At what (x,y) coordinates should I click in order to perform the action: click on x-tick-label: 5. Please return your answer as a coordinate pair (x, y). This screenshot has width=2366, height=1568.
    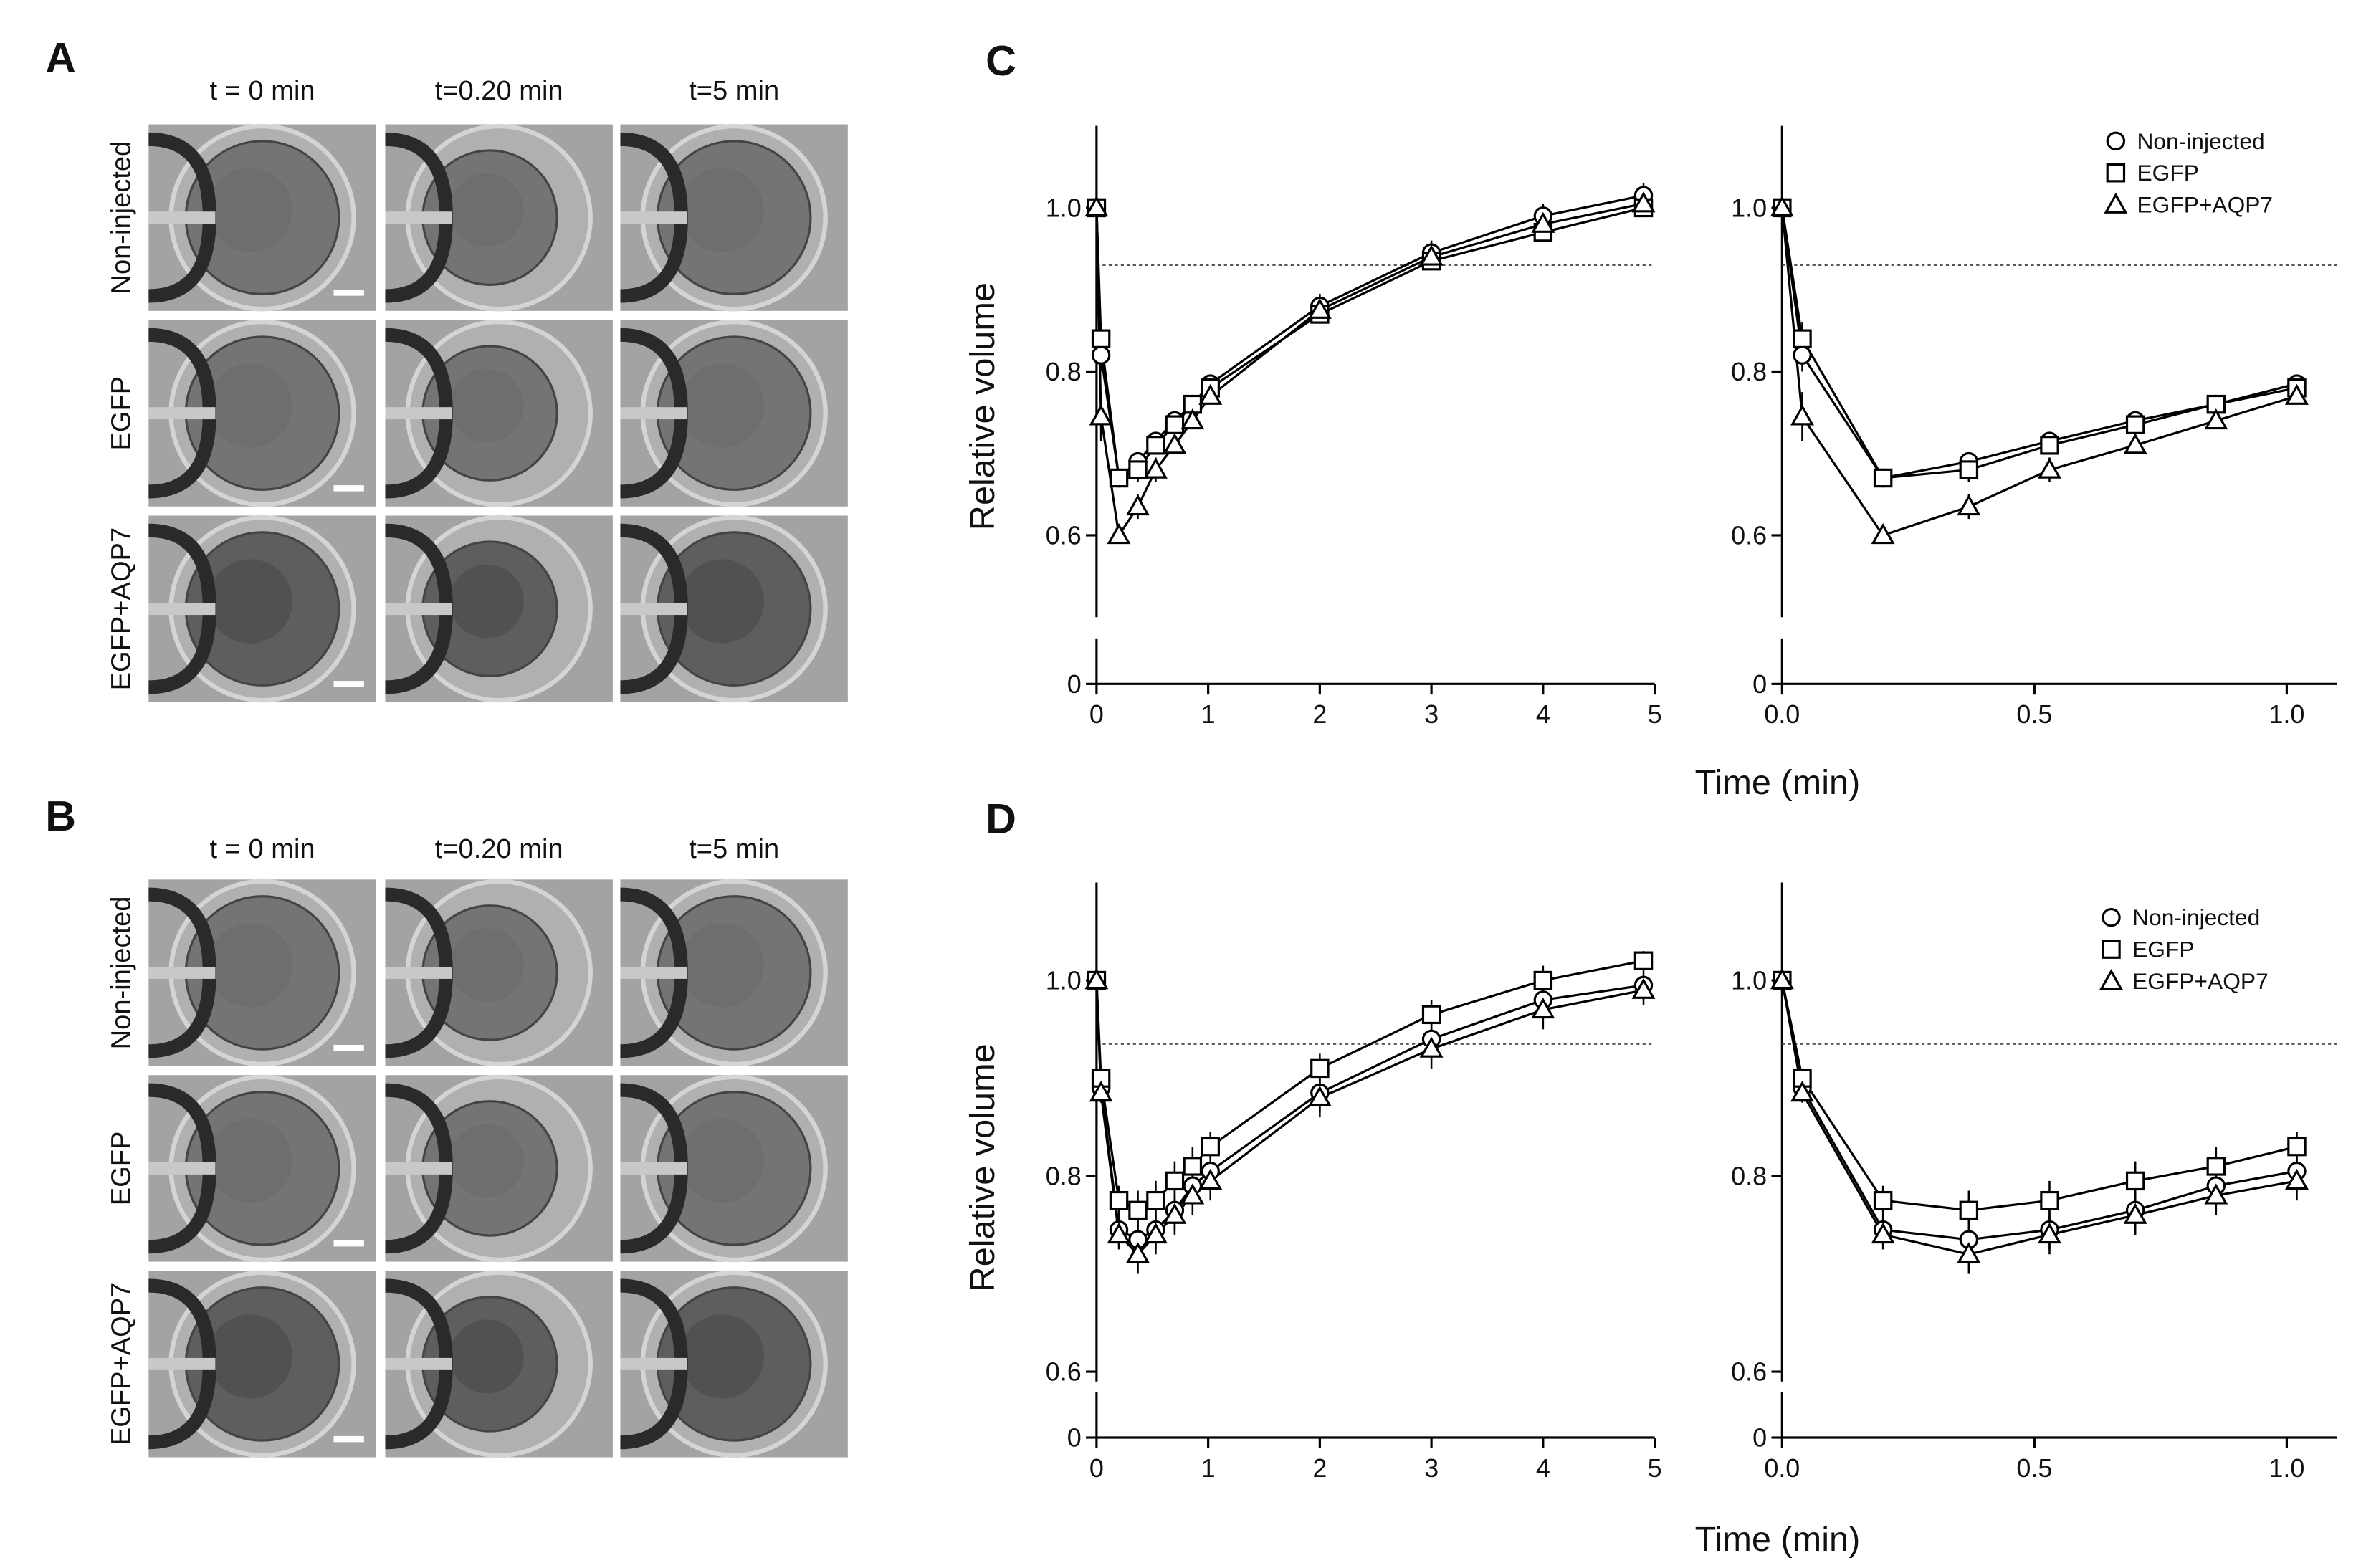
    Looking at the image, I should click on (1655, 1468).